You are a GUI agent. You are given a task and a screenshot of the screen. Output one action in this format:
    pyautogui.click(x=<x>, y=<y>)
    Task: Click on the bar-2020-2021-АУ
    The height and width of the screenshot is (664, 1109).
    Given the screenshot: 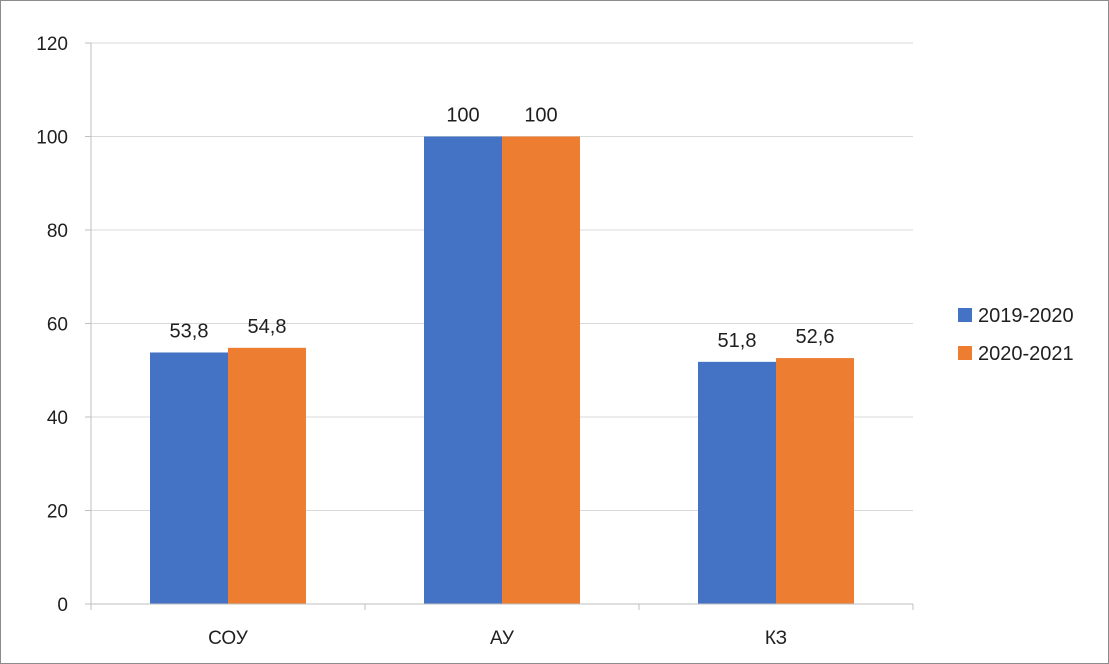 What is the action you would take?
    pyautogui.click(x=541, y=370)
    